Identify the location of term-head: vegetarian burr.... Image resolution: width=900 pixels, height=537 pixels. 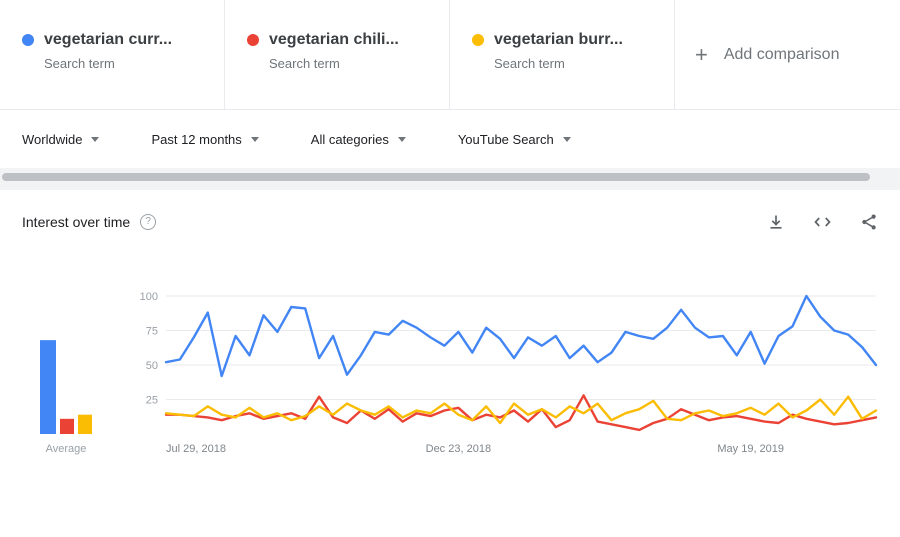
(567, 40).